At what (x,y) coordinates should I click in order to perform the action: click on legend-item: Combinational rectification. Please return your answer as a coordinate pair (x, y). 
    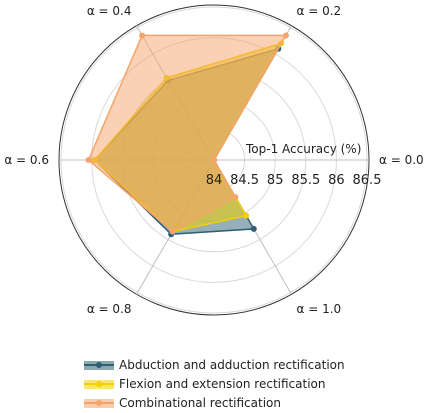
    Looking at the image, I should click on (182, 403).